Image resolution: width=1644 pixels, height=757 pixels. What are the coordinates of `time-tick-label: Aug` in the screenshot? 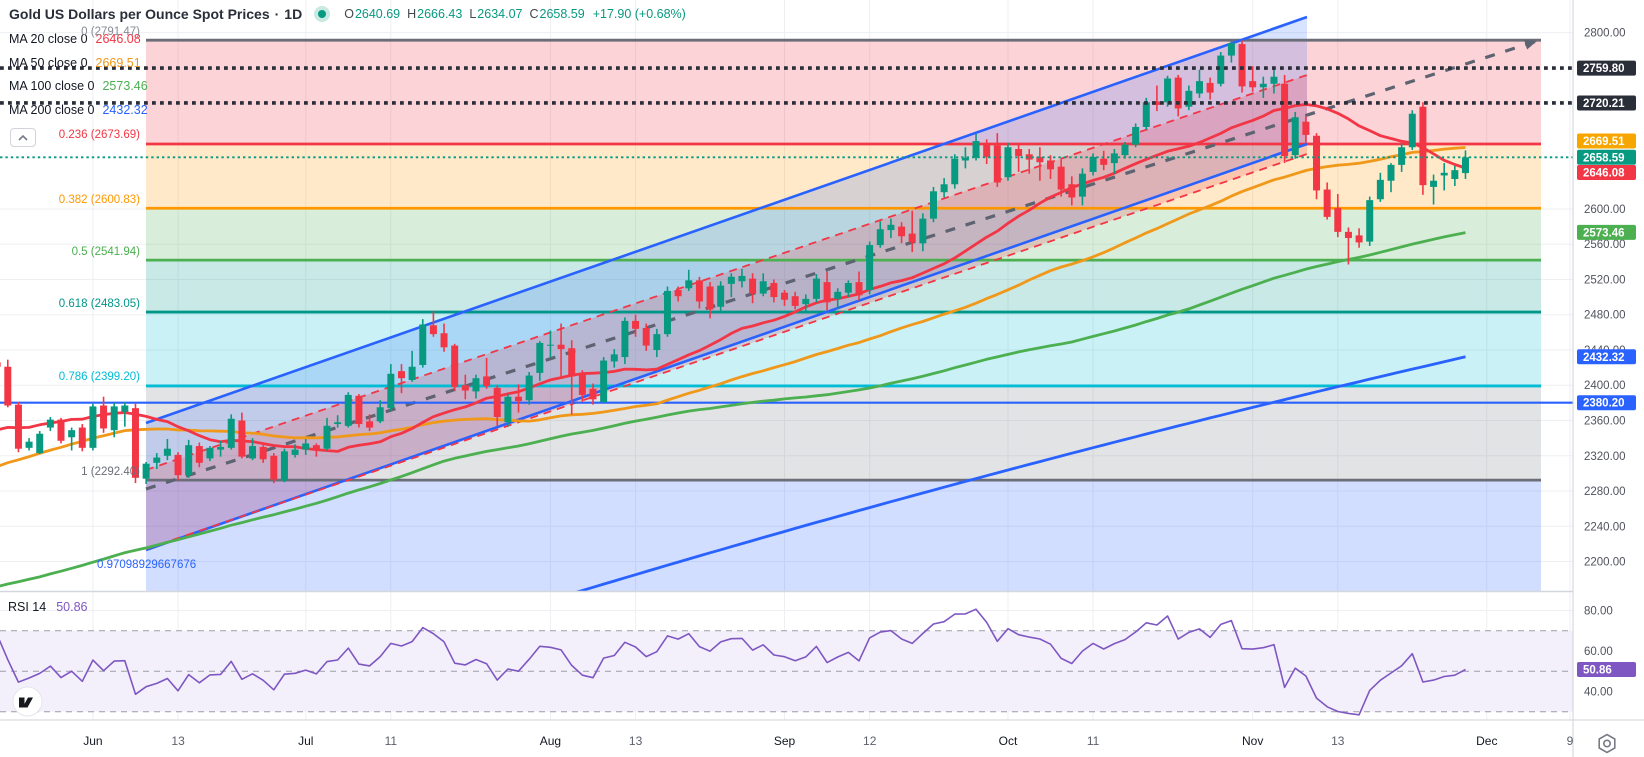 It's located at (550, 741).